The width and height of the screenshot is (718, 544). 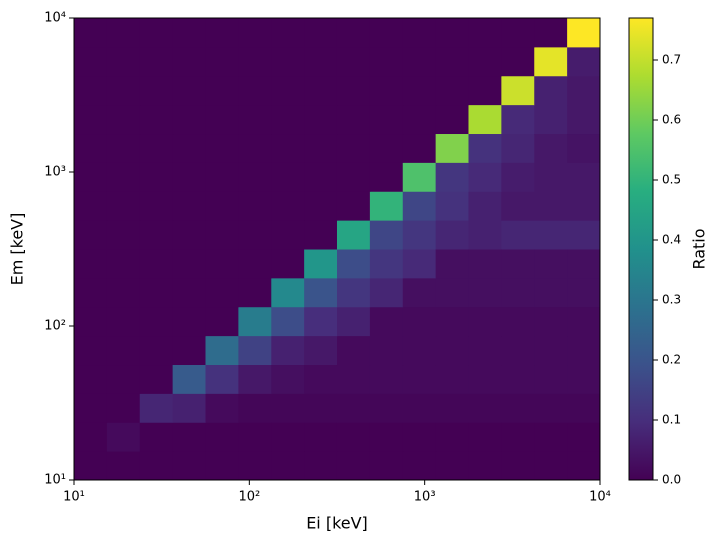 What do you see at coordinates (337, 523) in the screenshot?
I see `x-axis-label: Ei [keV]` at bounding box center [337, 523].